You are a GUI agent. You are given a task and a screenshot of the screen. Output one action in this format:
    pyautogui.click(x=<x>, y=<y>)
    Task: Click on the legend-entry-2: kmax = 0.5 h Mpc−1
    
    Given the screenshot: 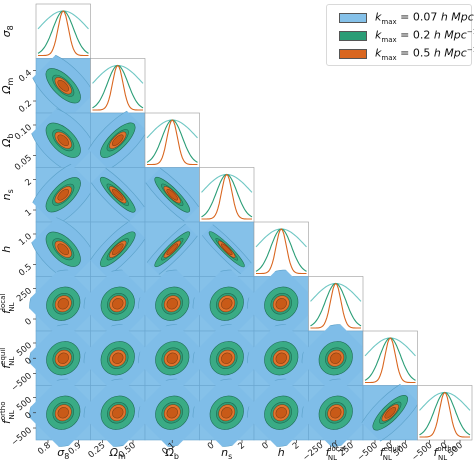 What is the action you would take?
    pyautogui.click(x=406, y=54)
    